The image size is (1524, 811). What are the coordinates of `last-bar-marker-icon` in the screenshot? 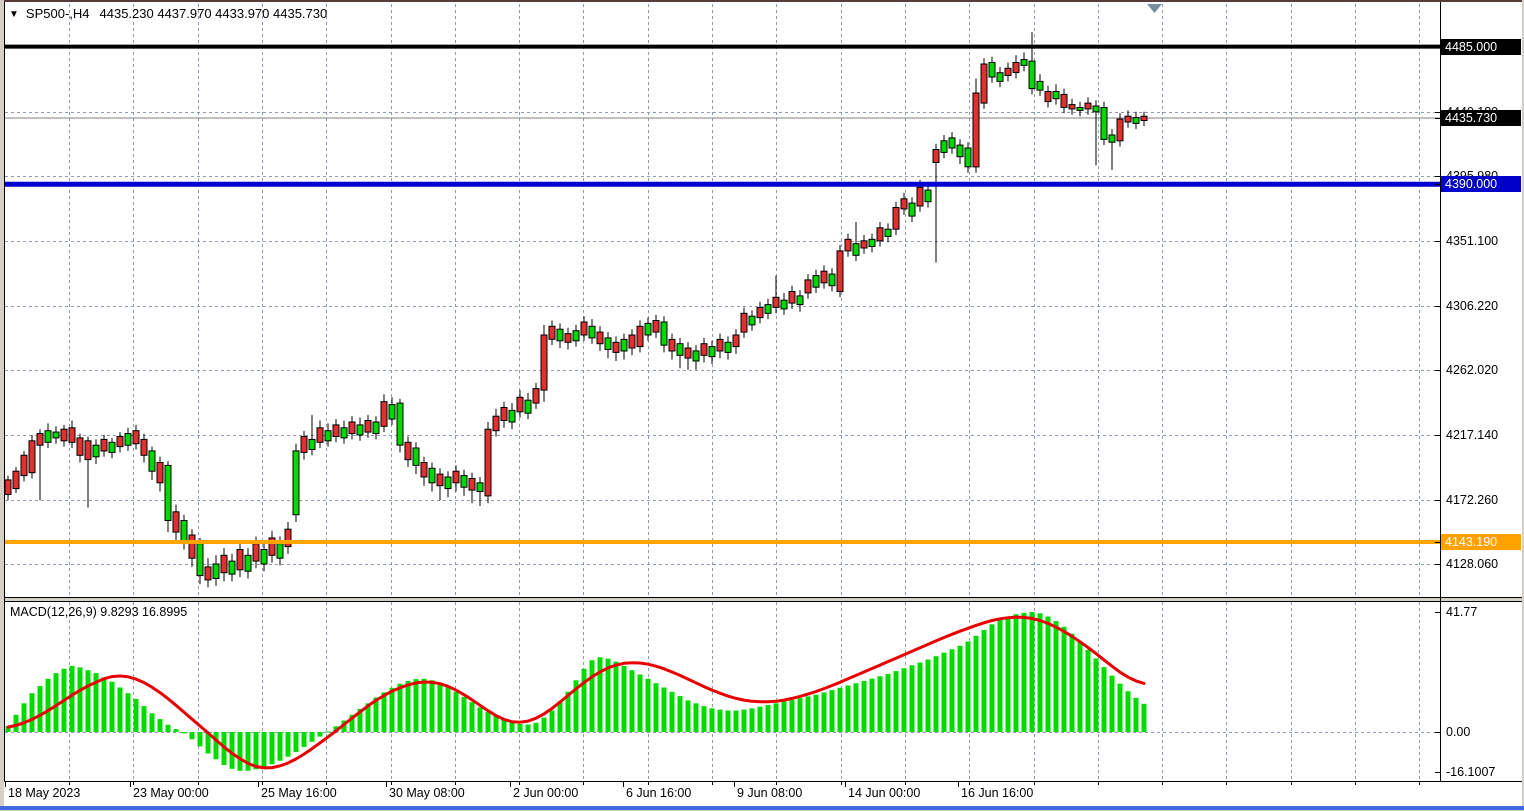 It's located at (1154, 8).